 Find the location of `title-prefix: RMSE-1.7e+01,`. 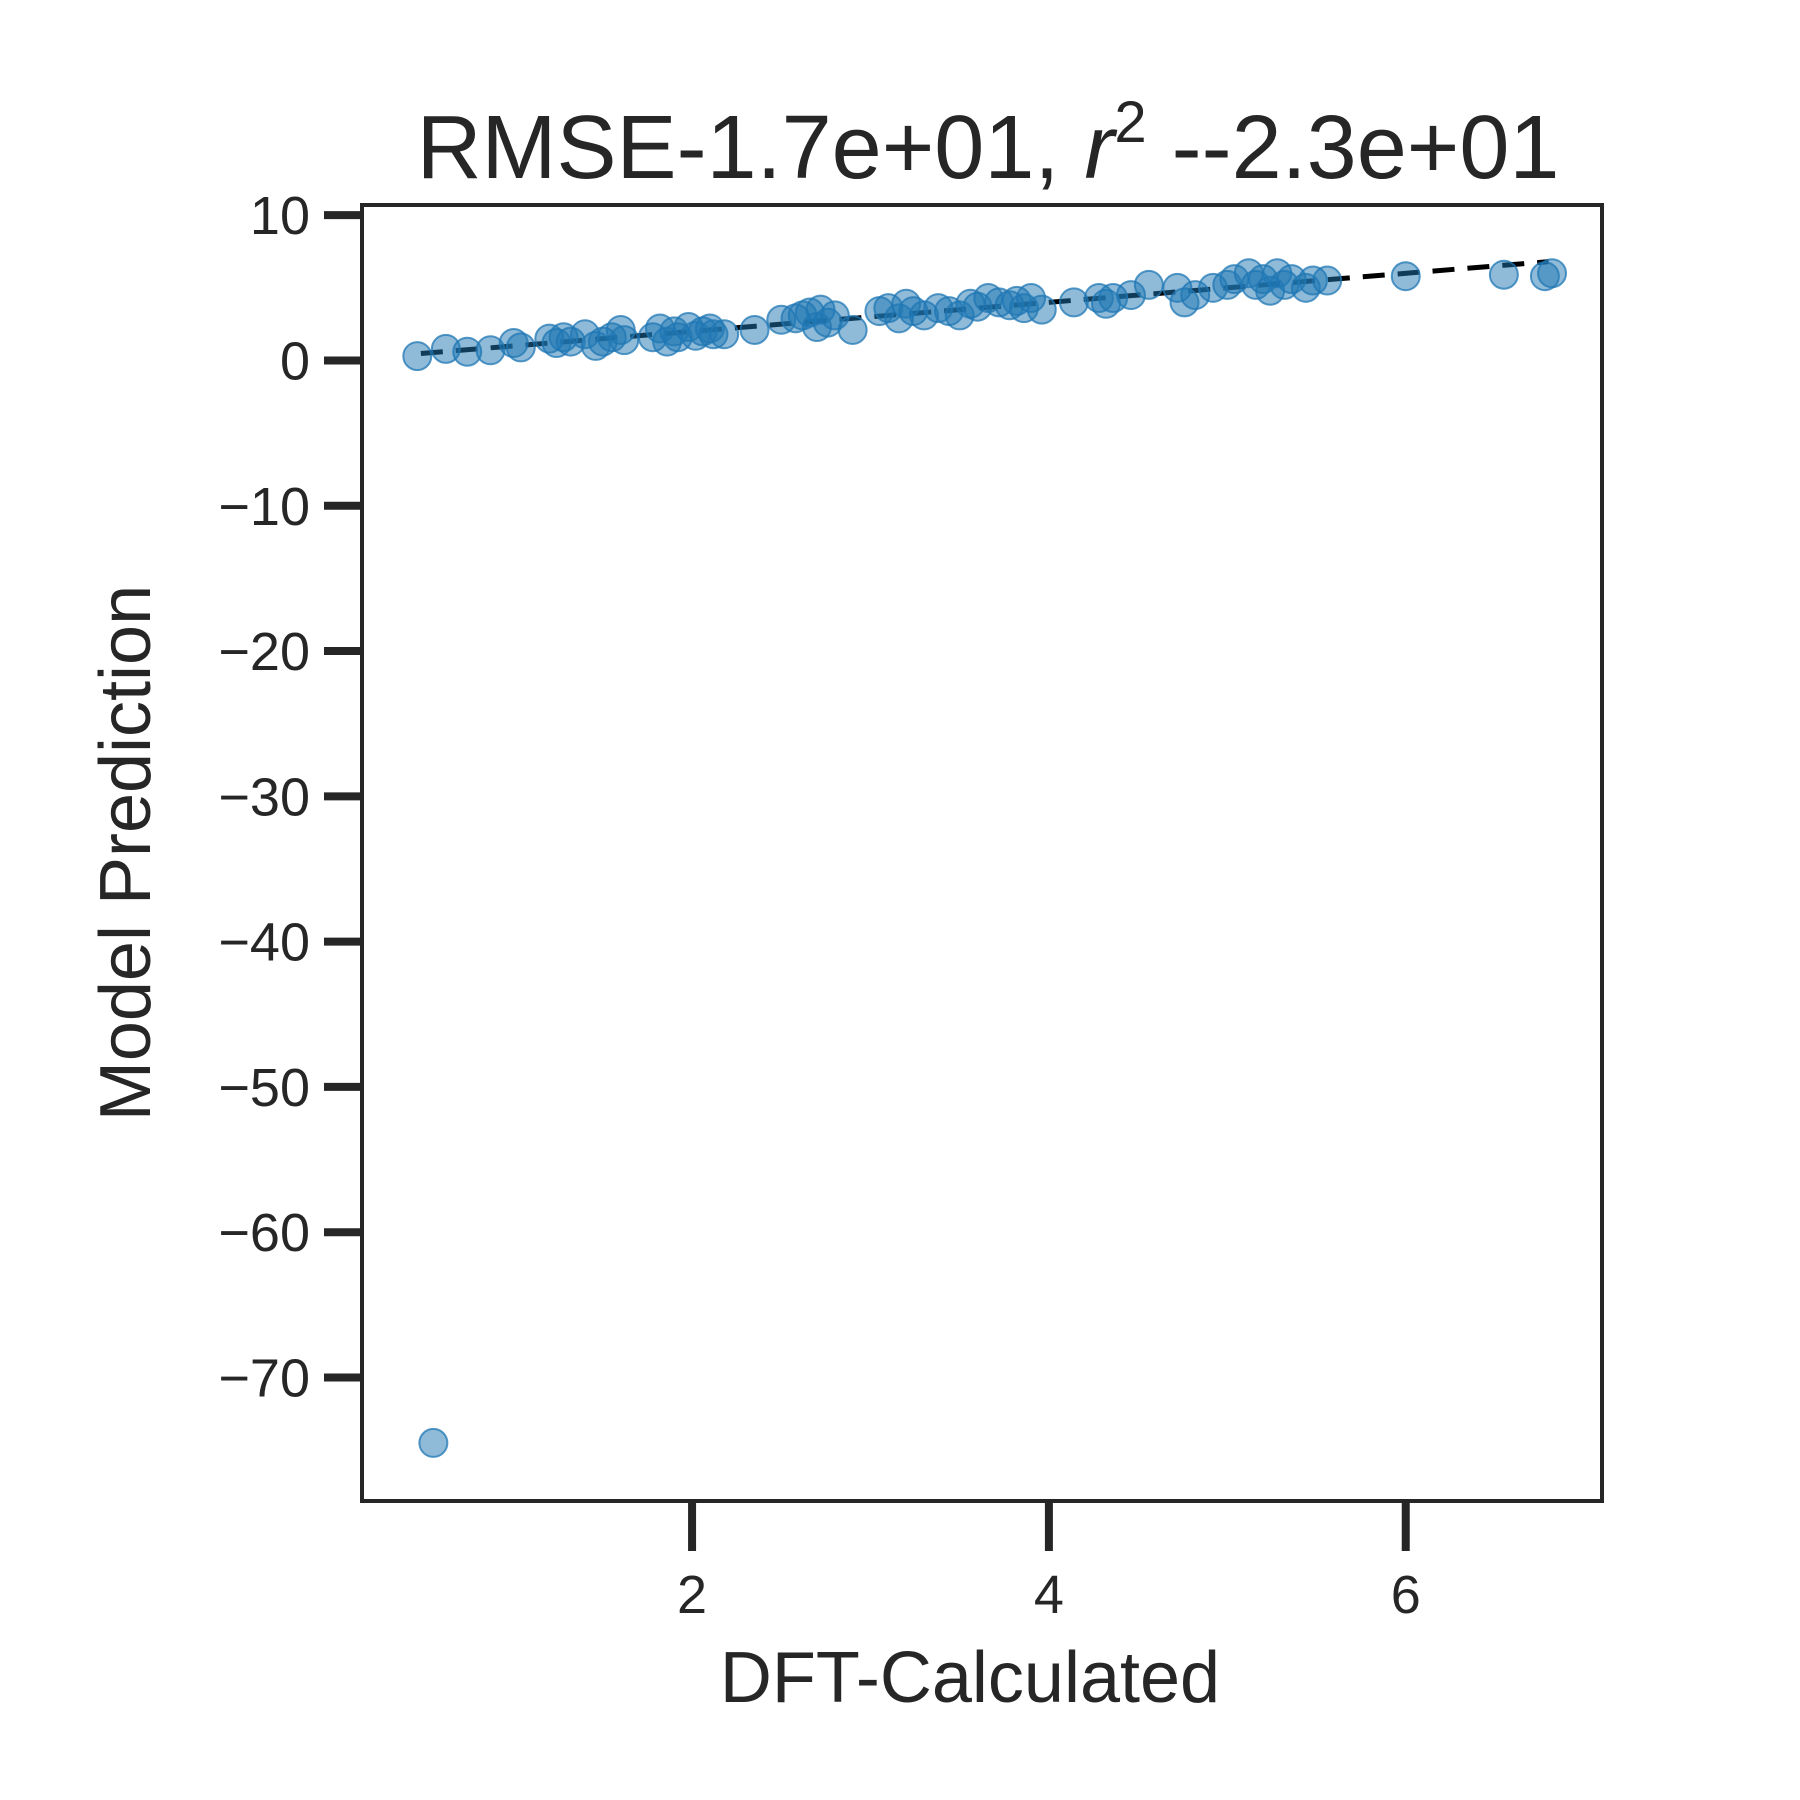

title-prefix: RMSE-1.7e+01, is located at coordinates (751, 148).